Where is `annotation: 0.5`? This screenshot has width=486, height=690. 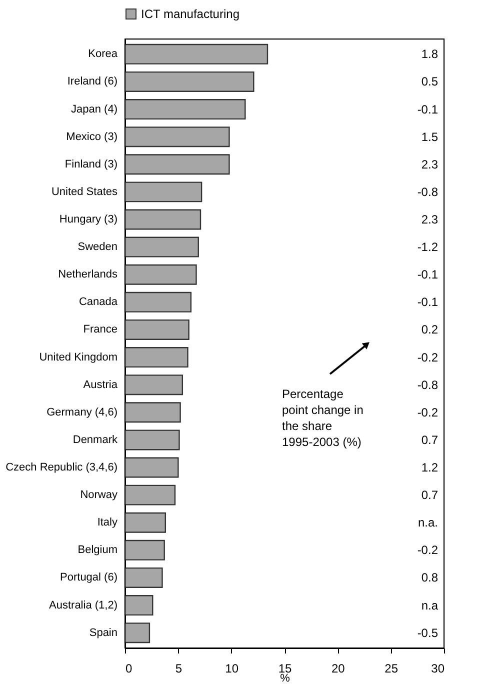
annotation: 0.5 is located at coordinates (429, 81).